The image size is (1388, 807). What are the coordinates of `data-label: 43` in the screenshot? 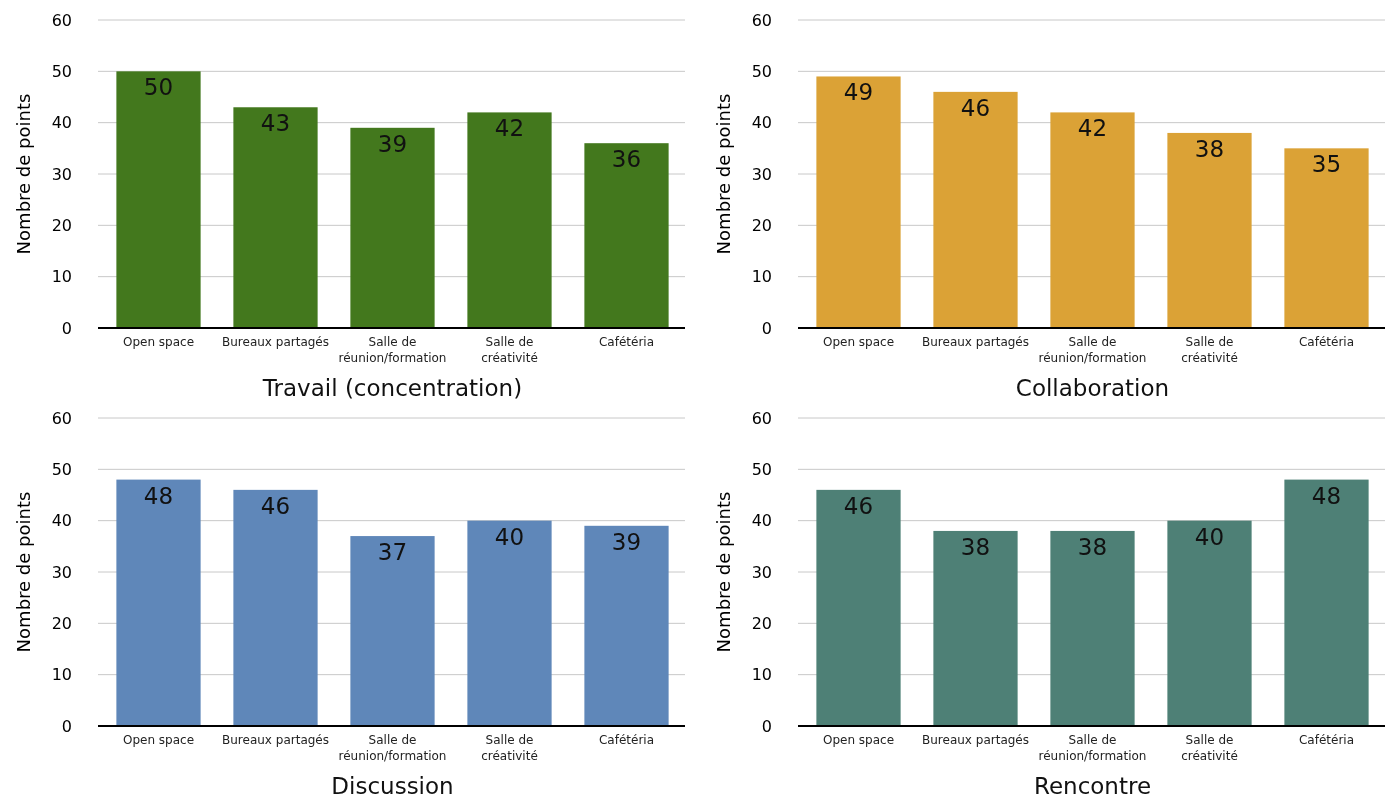 It's located at (275, 123).